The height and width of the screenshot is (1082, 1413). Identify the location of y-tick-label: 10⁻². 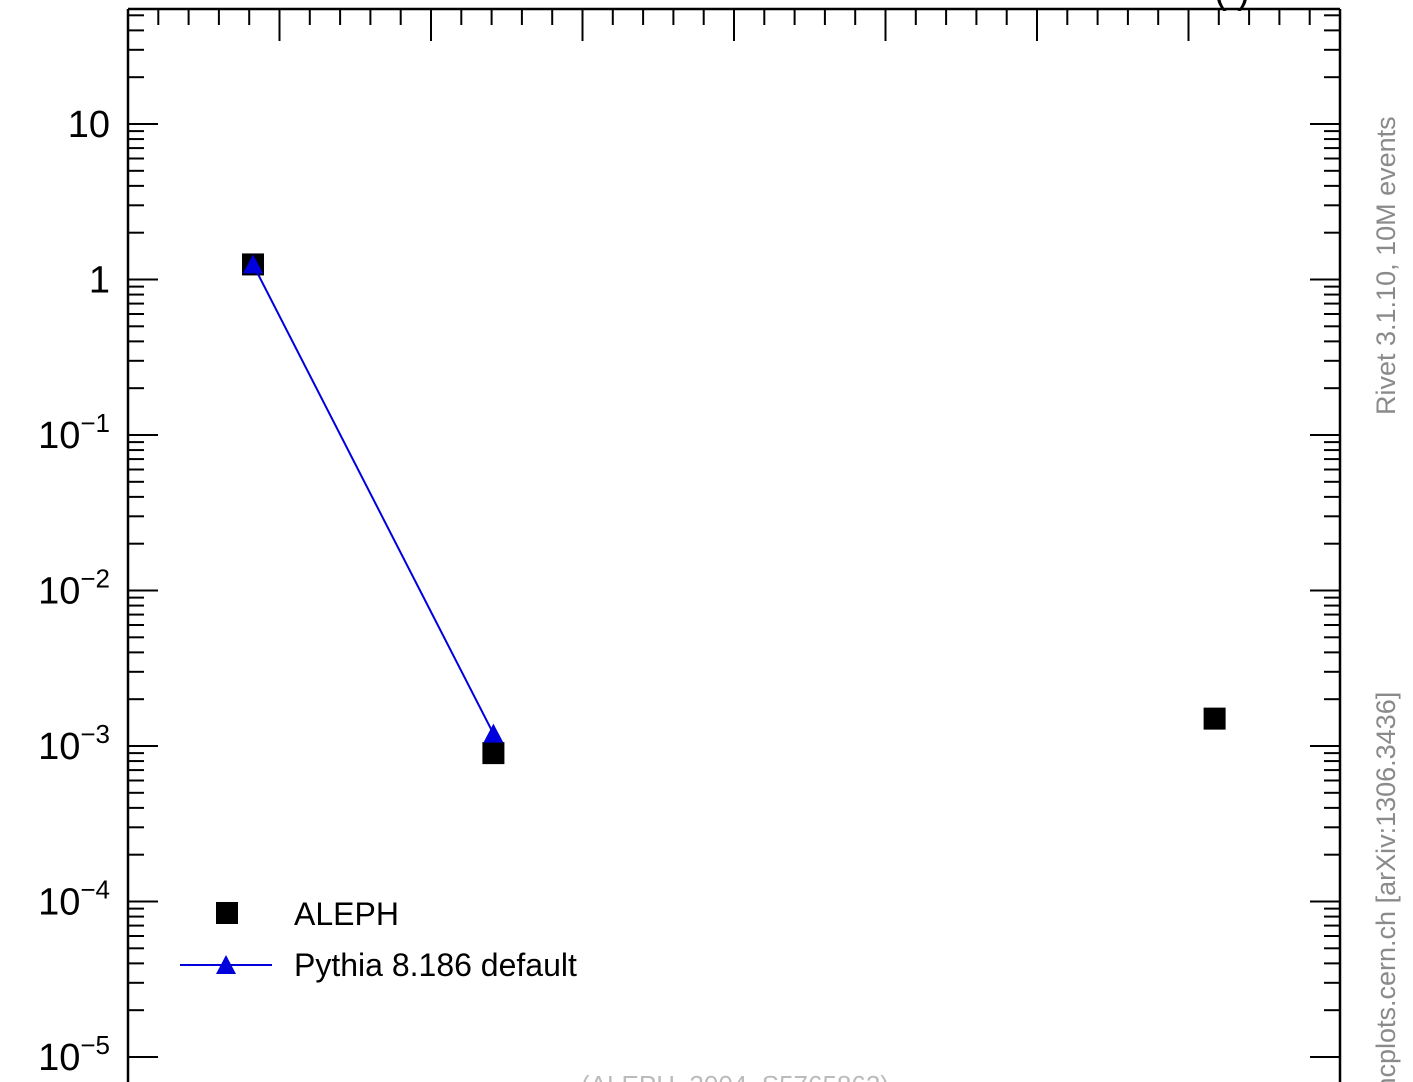
(74, 588).